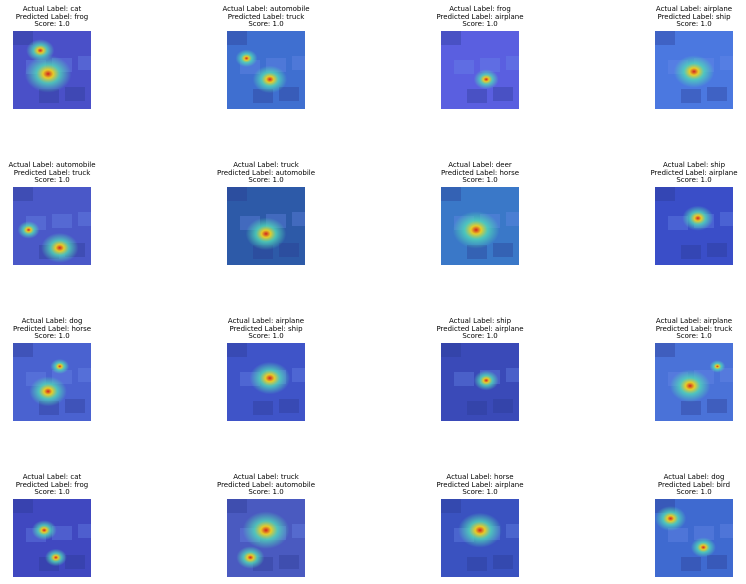 This screenshot has width=746, height=584. Describe the element at coordinates (694, 484) in the screenshot. I see `predicted-label-text: Predicted Label: bird` at that location.